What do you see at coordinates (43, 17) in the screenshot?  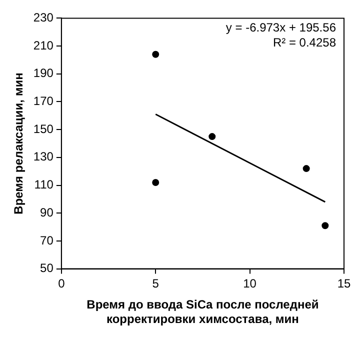 I see `y-tick-label: 230` at bounding box center [43, 17].